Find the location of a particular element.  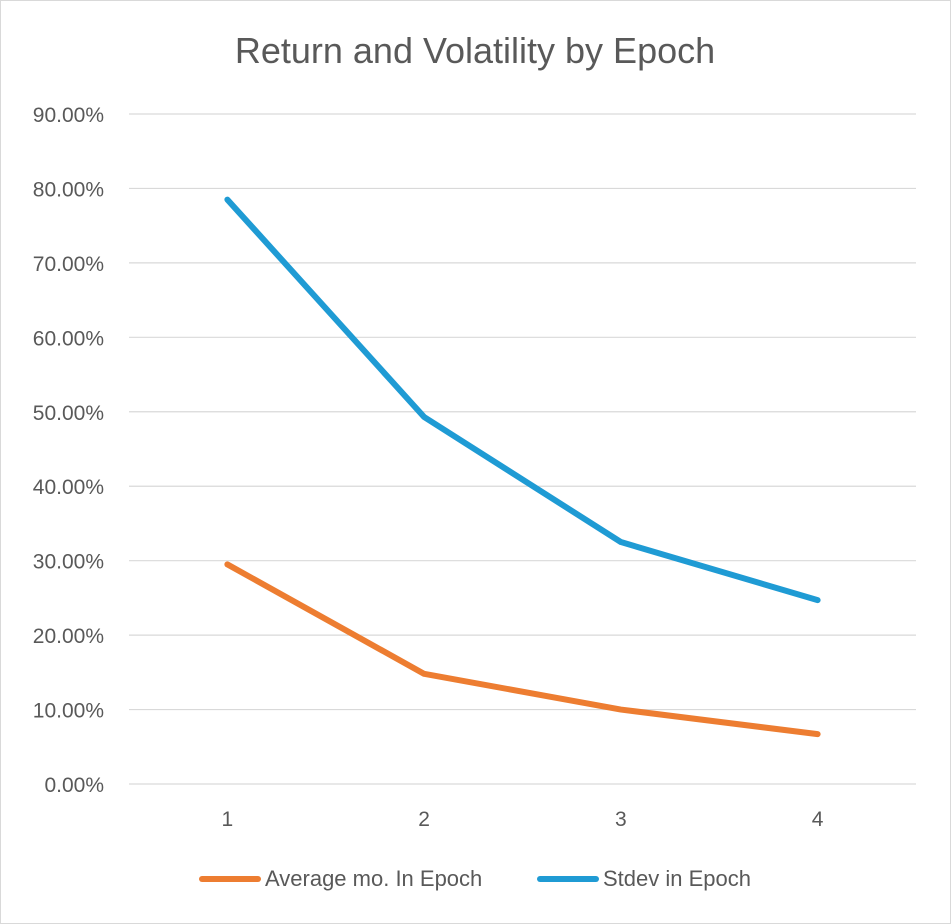

legend: Average mo. In Epoch Stdev in Epoch is located at coordinates (475, 878).